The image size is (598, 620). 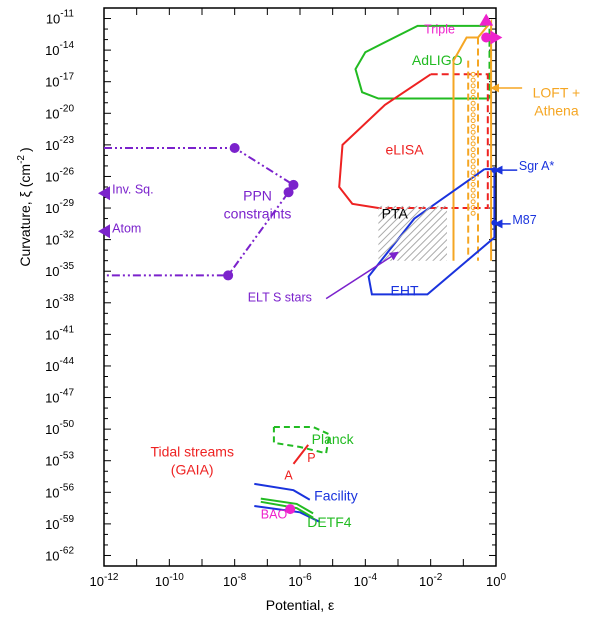 I want to click on detf4-label-line: DETF4, so click(x=329, y=522).